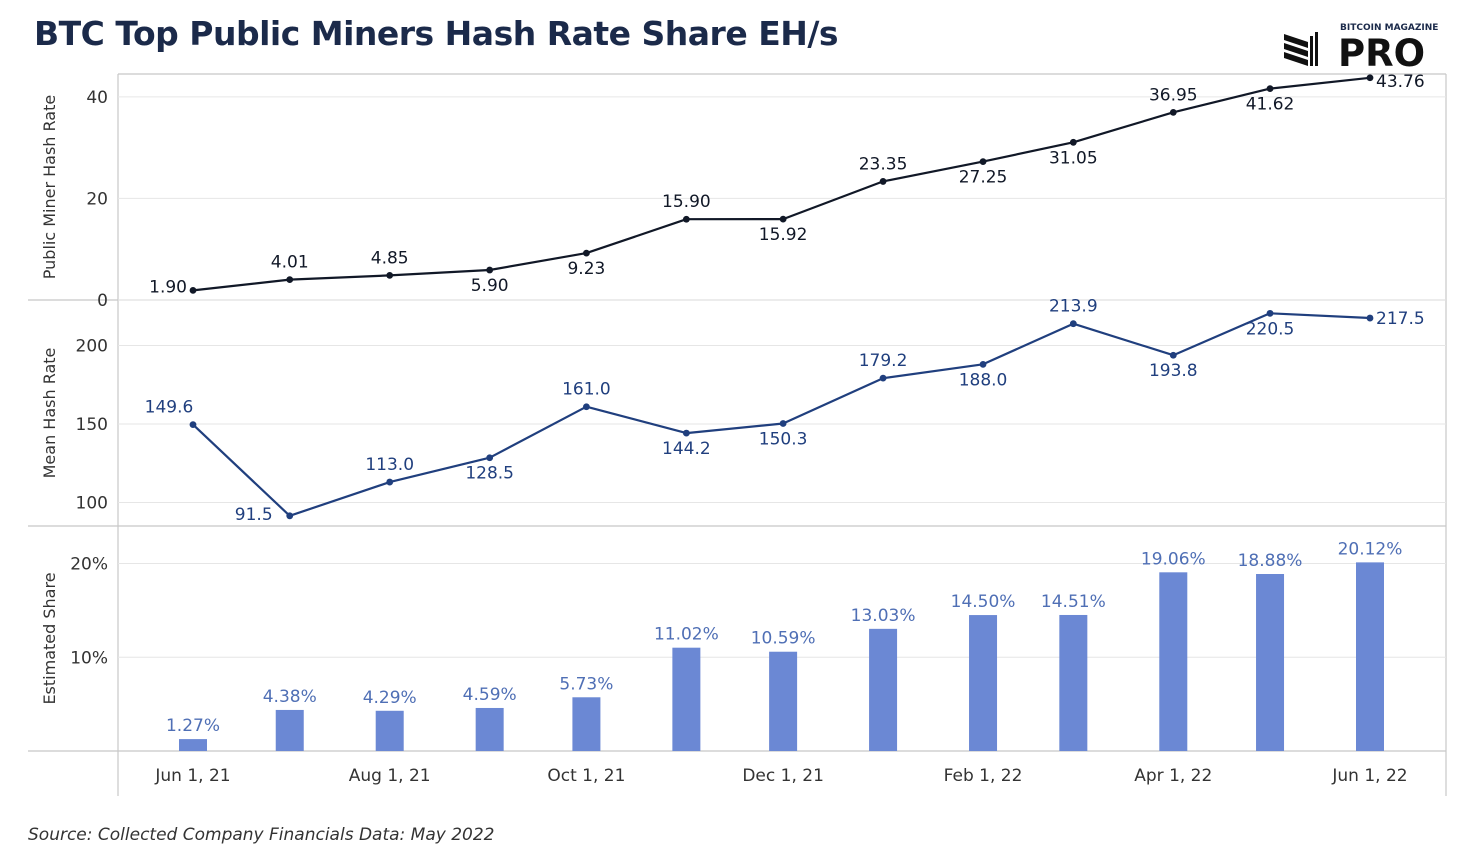 The height and width of the screenshot is (862, 1462). I want to click on y-tick-label: 200, so click(92, 347).